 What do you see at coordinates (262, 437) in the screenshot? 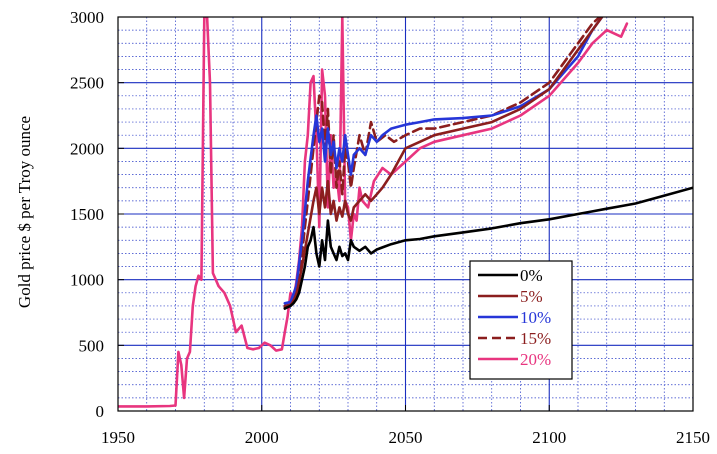
I see `x-tick-label: 2000` at bounding box center [262, 437].